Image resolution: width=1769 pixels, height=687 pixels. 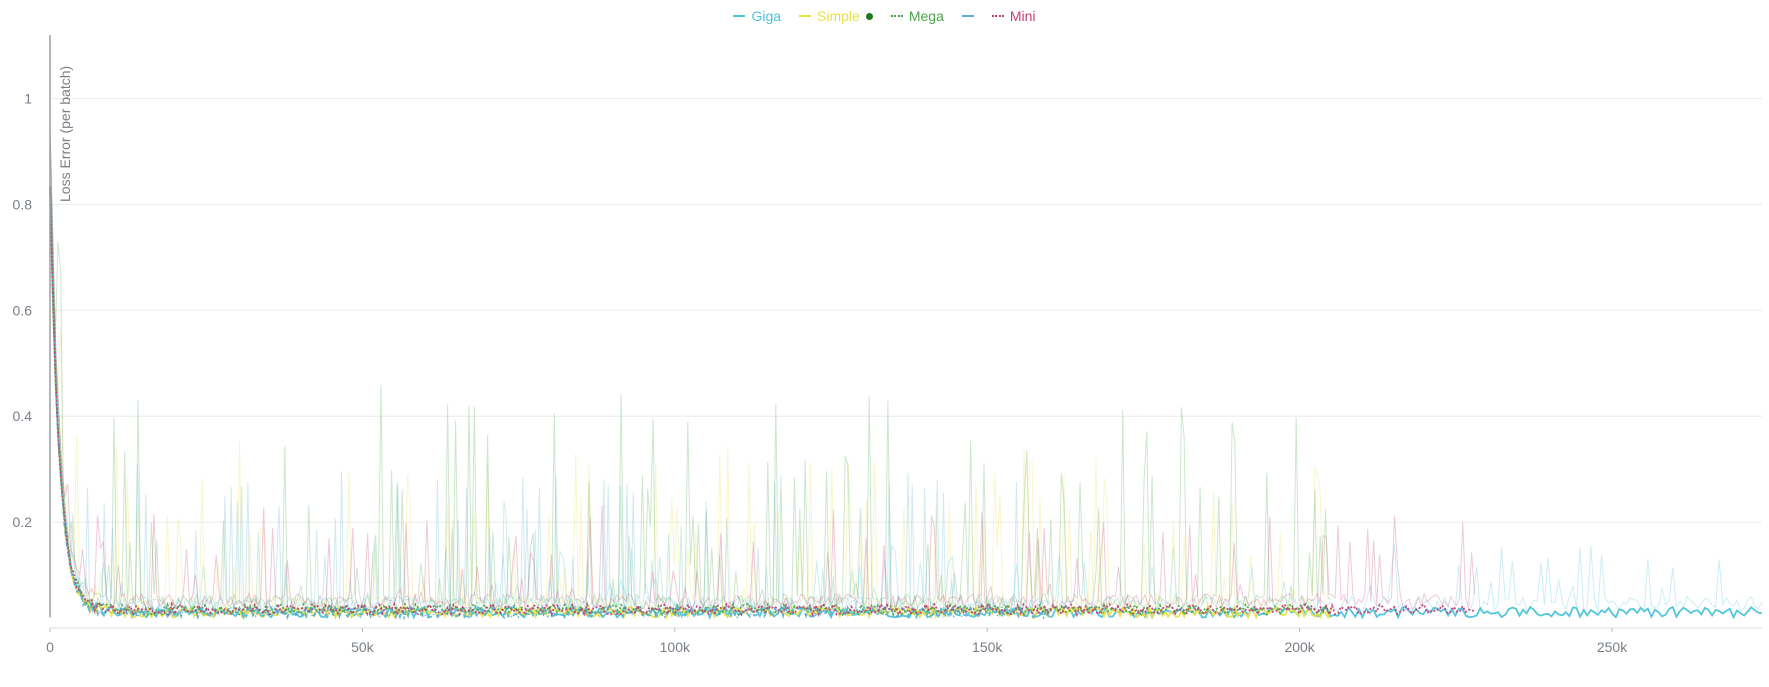 What do you see at coordinates (23, 522) in the screenshot?
I see `y-tick-label: 0.2` at bounding box center [23, 522].